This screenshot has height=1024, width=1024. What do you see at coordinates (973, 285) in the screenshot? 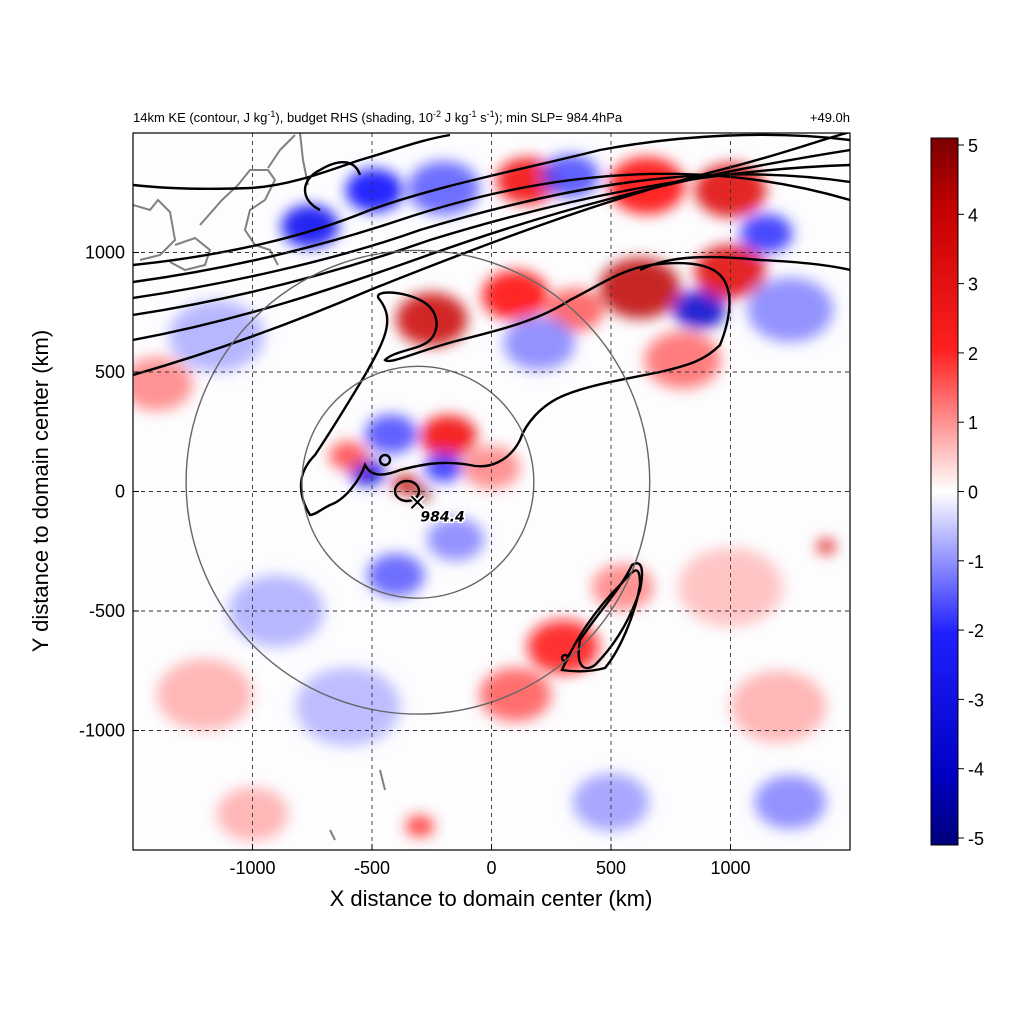
I see `colorbar-tick-label: 3` at bounding box center [973, 285].